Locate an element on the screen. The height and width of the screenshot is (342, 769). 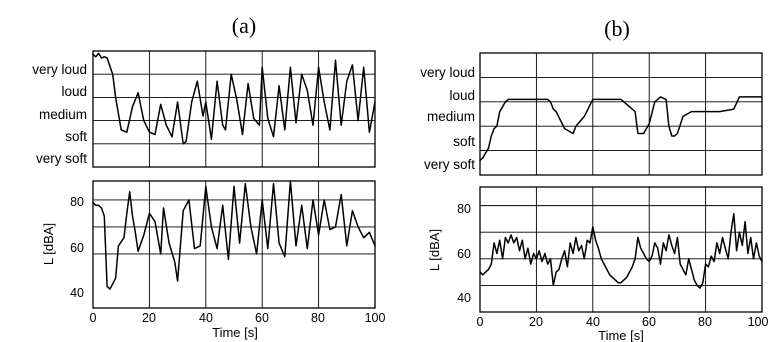
panel-a-bottom-grid is located at coordinates (234, 244).